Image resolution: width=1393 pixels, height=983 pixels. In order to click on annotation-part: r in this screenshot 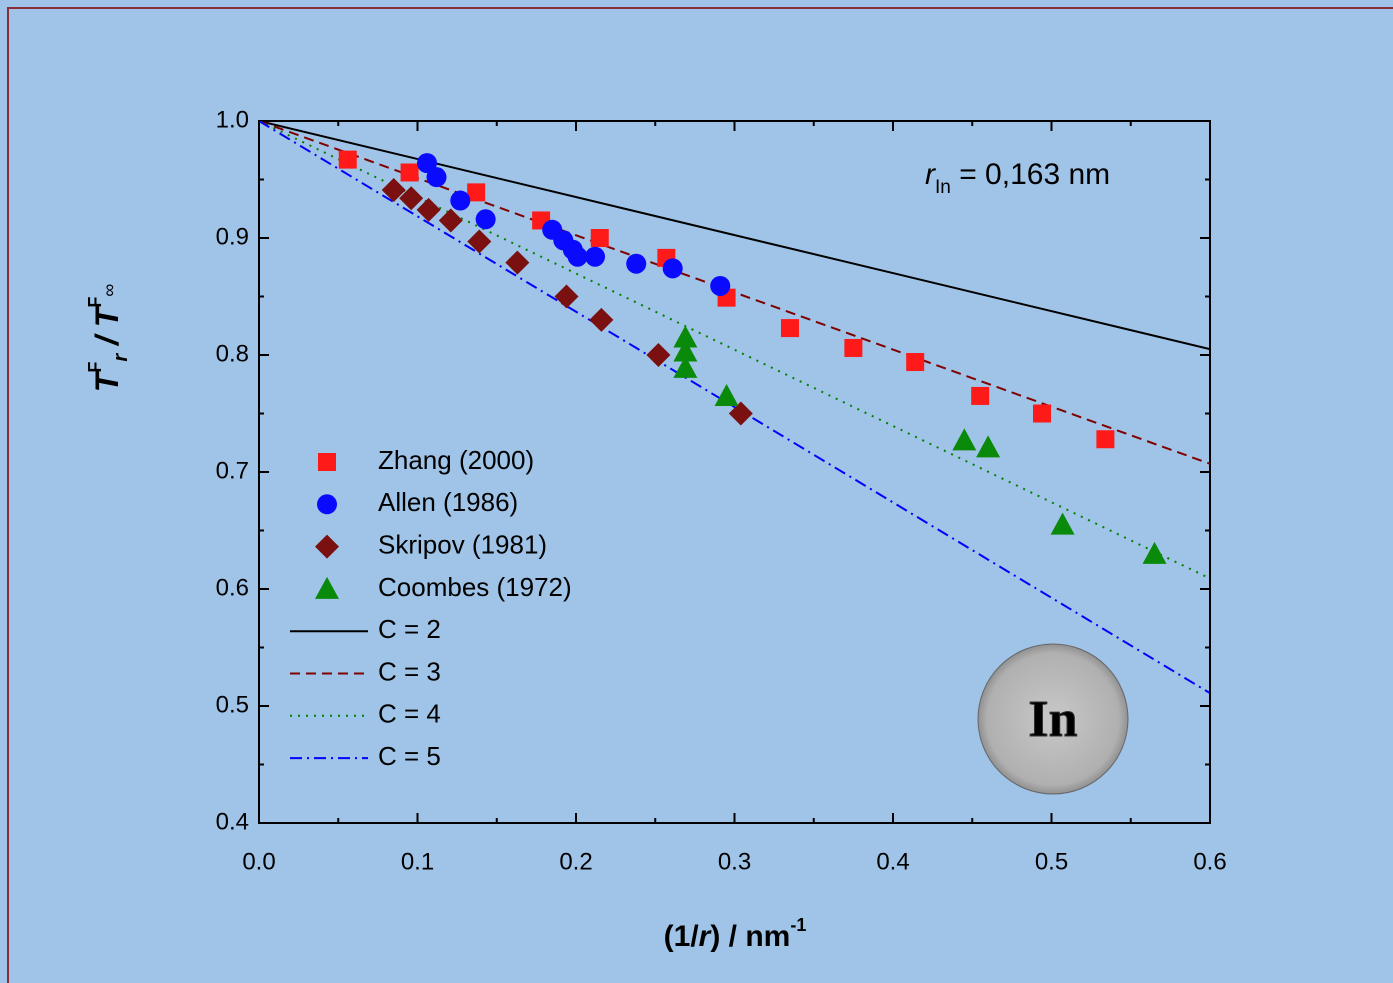, I will do `click(930, 174)`.